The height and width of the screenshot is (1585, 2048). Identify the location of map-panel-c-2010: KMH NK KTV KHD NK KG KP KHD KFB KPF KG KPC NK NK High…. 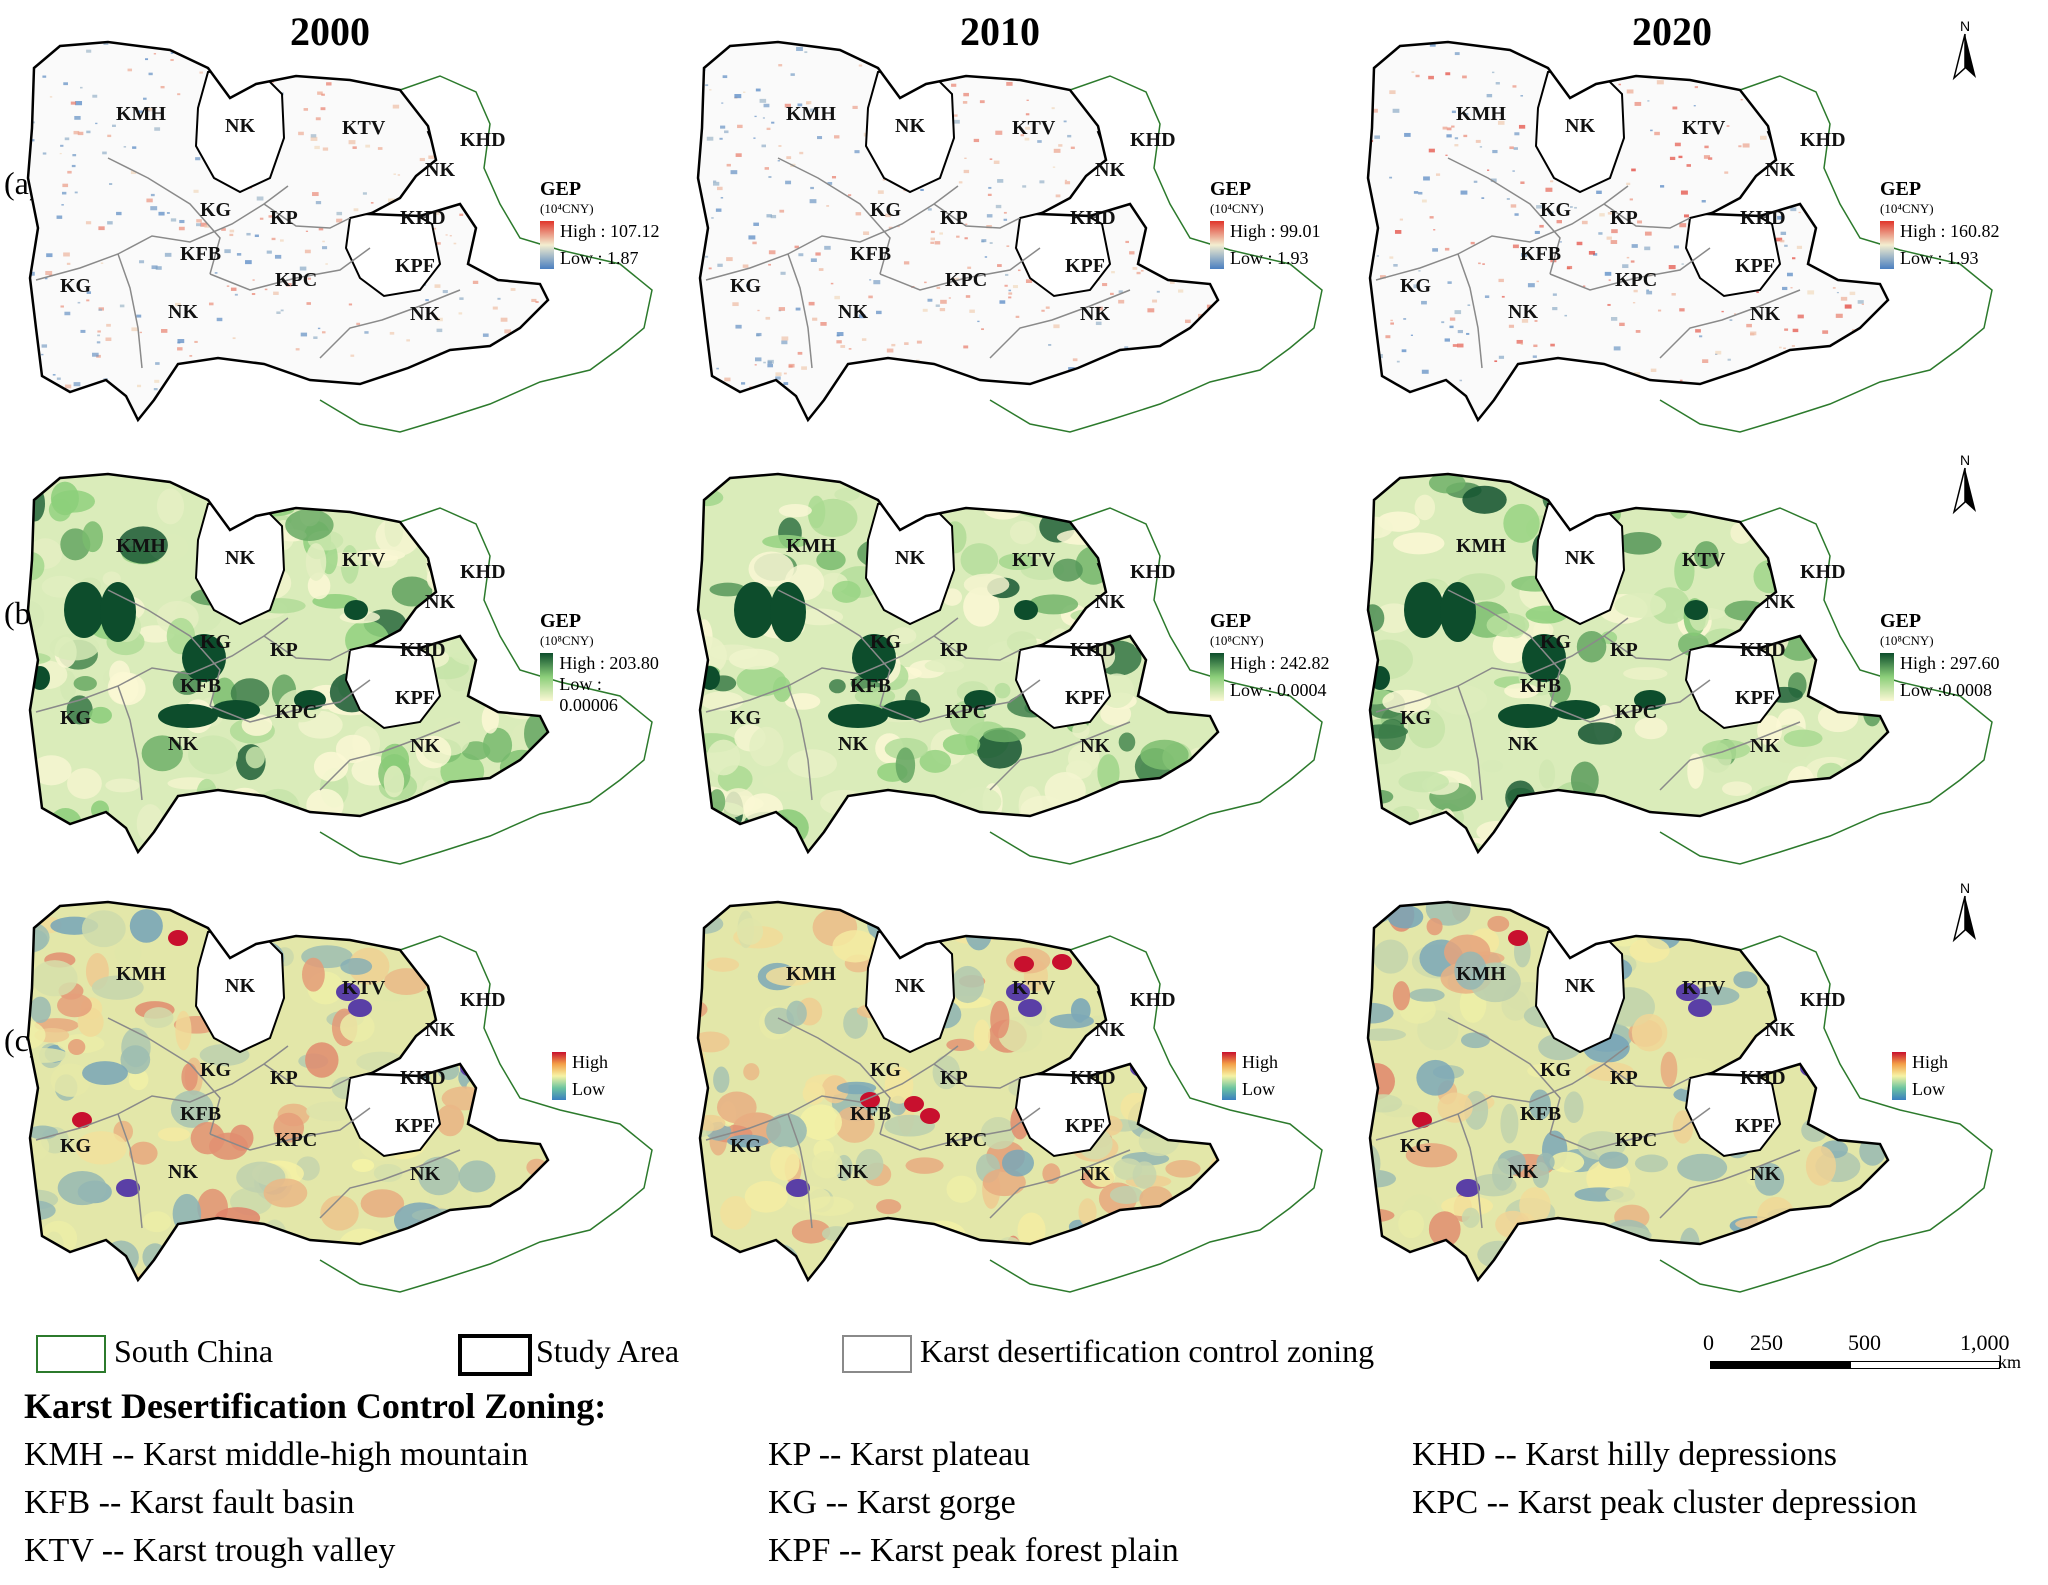
(1010, 1098).